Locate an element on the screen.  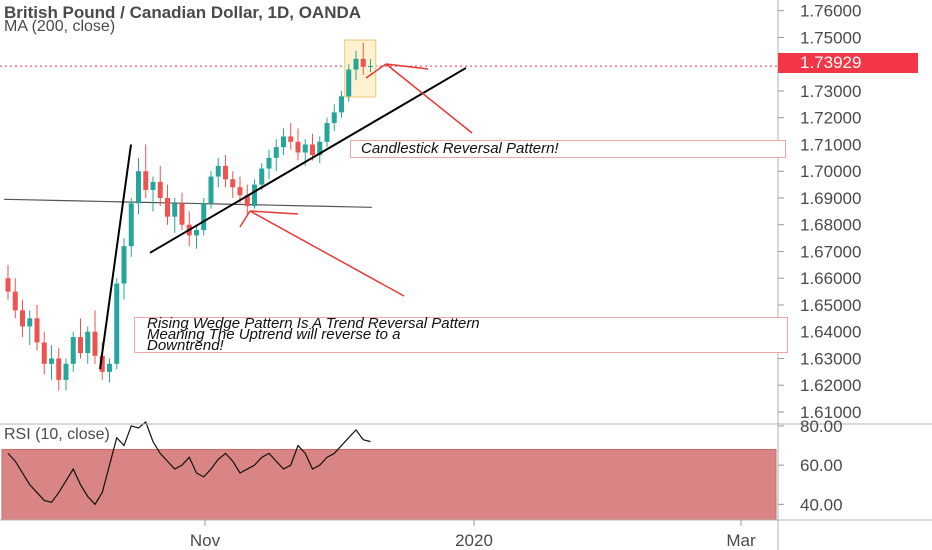
ma-200-polyline is located at coordinates (188, 203).